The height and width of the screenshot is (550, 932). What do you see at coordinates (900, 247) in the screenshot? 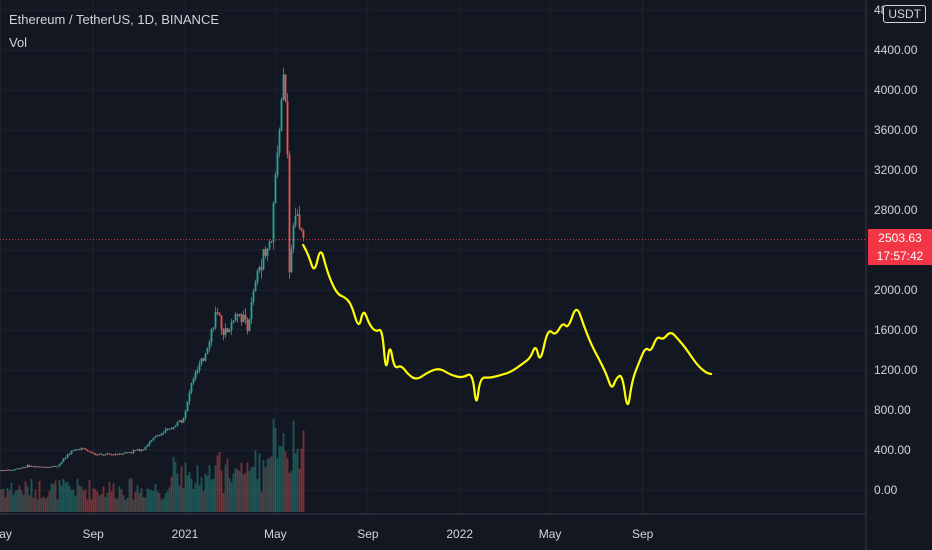
I see `current-price-tag: 2503.63 17:57:42` at bounding box center [900, 247].